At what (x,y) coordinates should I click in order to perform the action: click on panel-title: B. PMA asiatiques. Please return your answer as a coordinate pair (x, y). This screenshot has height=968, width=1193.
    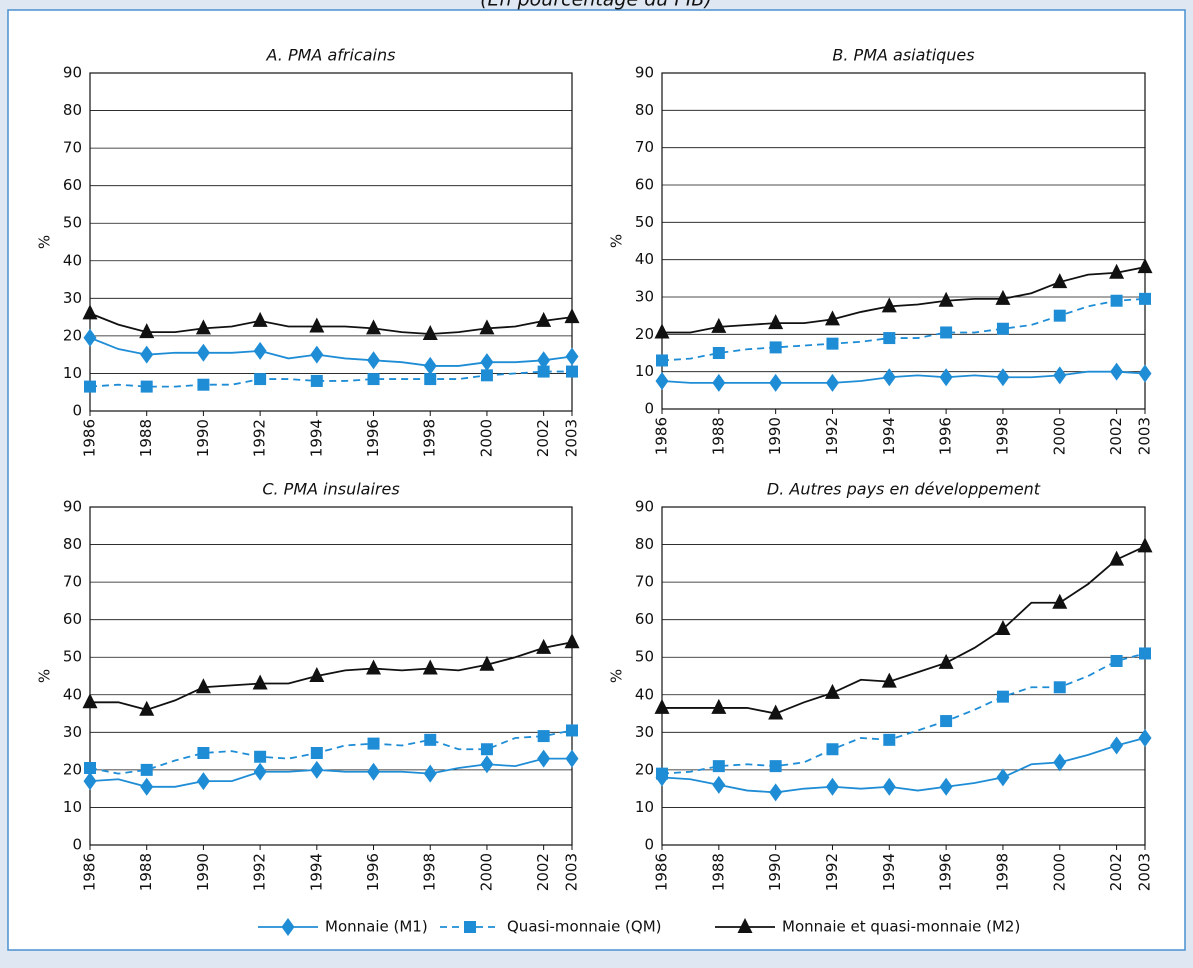
    Looking at the image, I should click on (903, 55).